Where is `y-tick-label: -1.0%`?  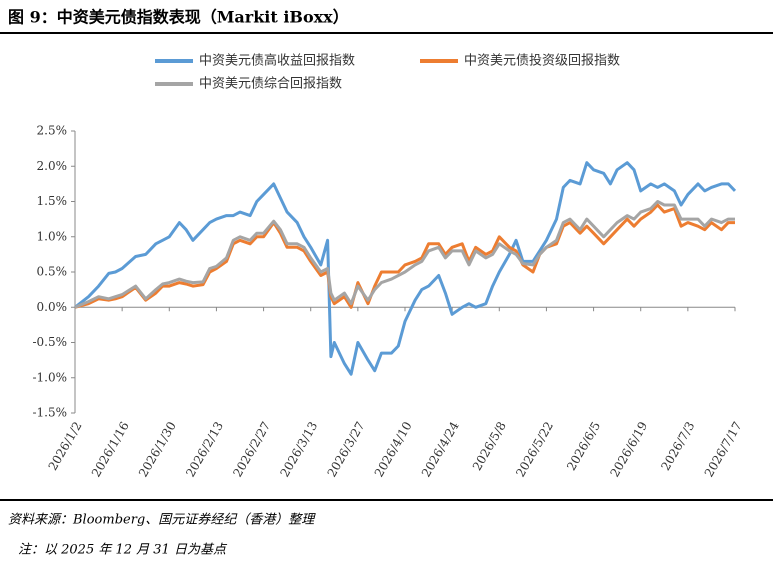 y-tick-label: -1.0% is located at coordinates (49, 377).